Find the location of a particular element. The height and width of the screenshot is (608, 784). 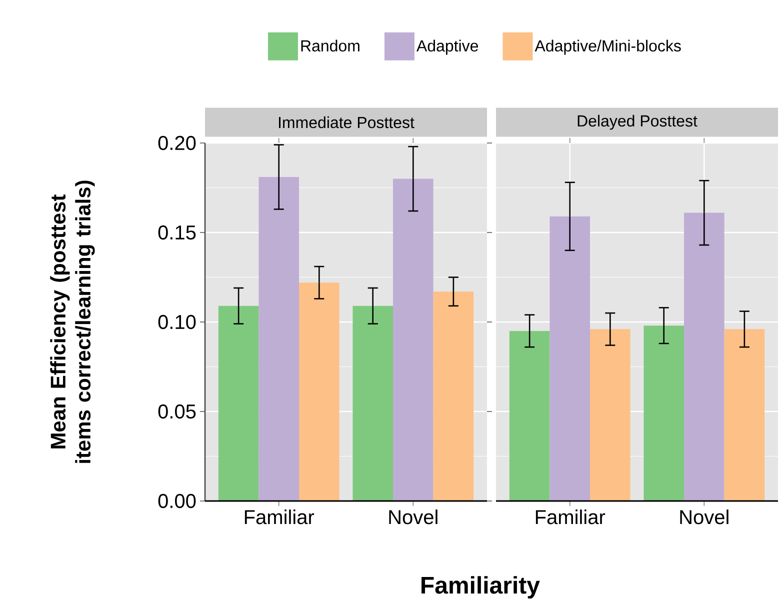

y-tick-label: 0.10 is located at coordinates (177, 322).